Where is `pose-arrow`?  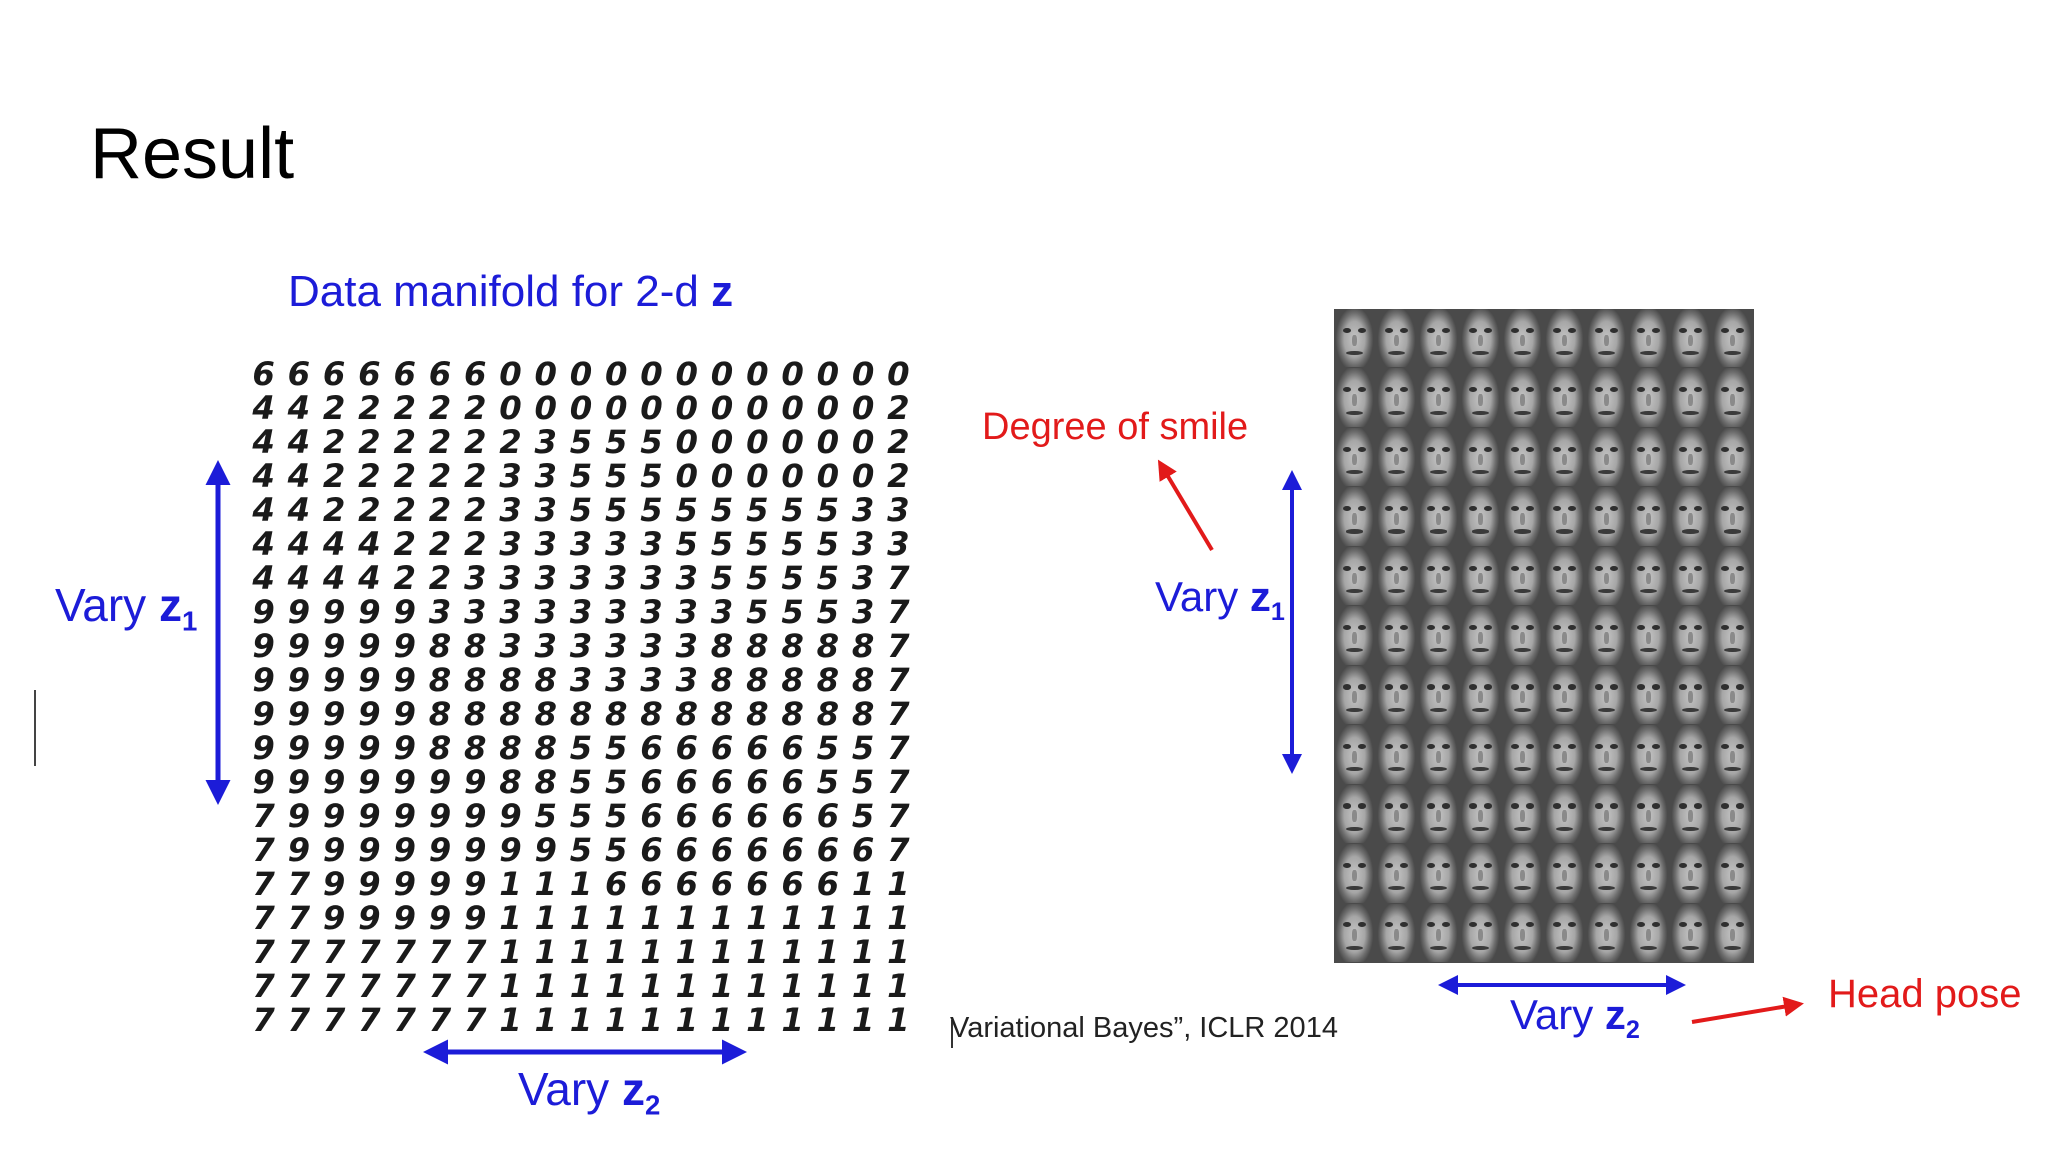 pose-arrow is located at coordinates (1747, 1010).